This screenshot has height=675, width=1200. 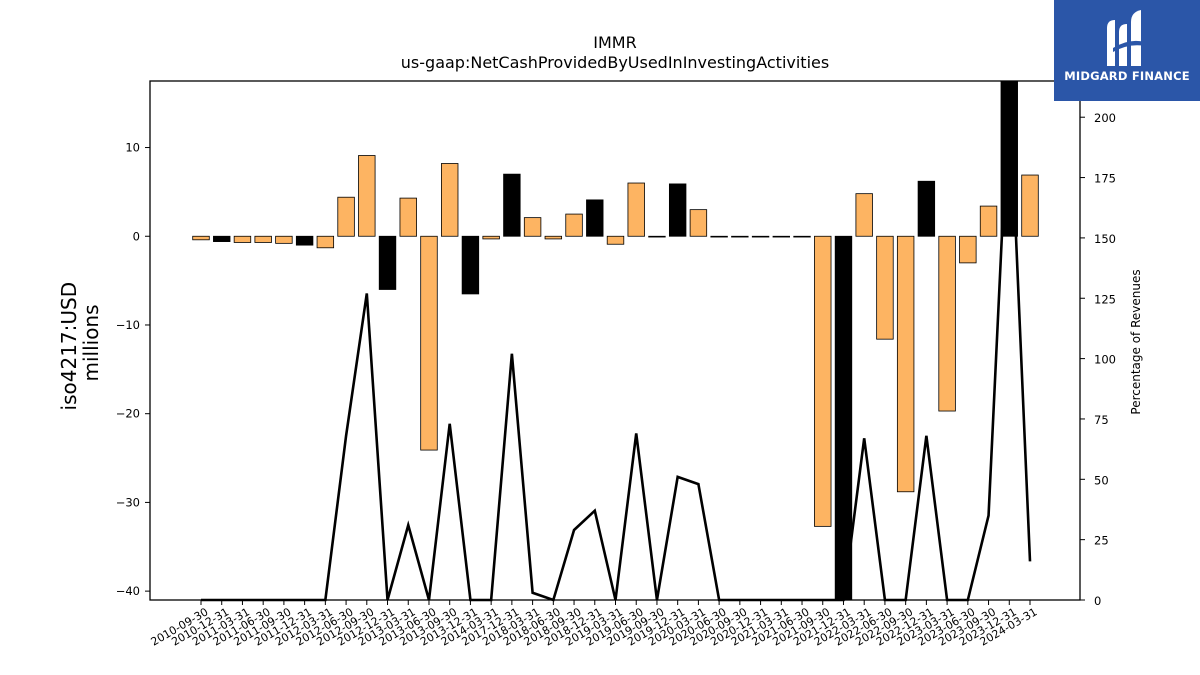 I want to click on y-axis-right-label: Percentage of Revenues, so click(x=1136, y=341).